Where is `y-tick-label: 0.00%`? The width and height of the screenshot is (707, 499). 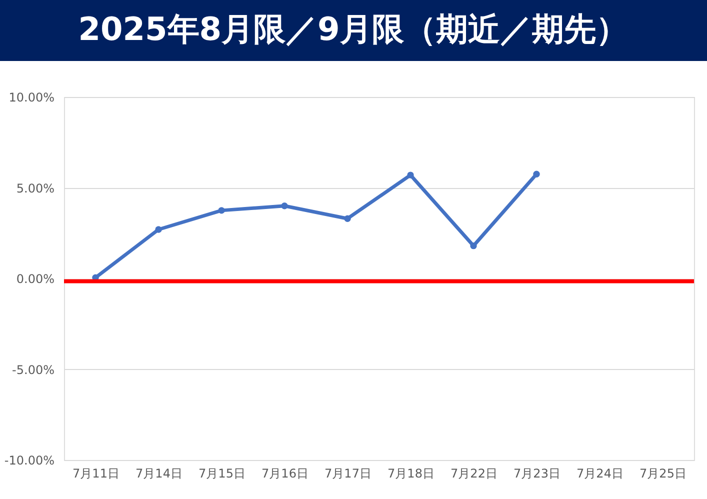 y-tick-label: 0.00% is located at coordinates (35, 279).